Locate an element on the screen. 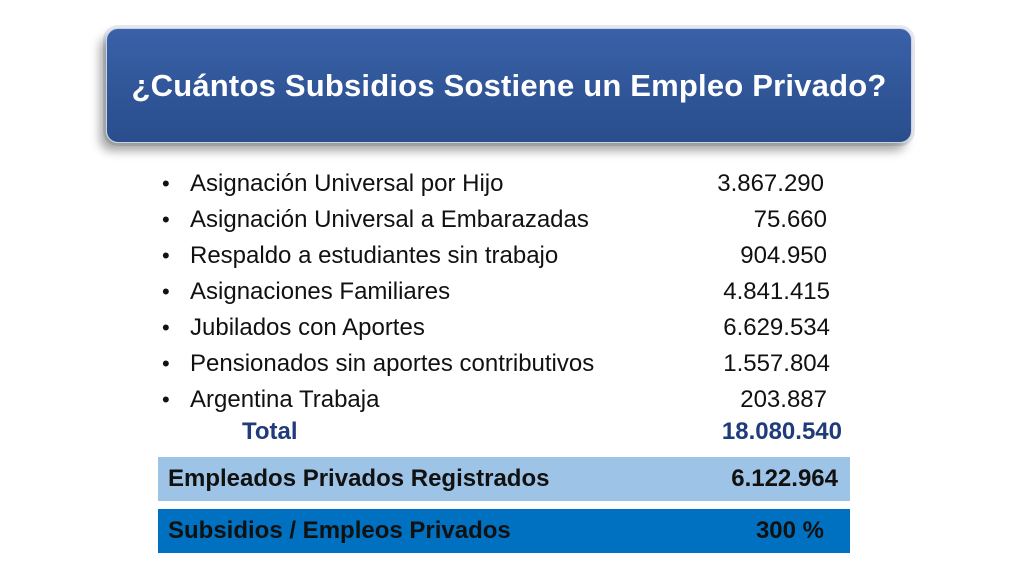  item-label: Asignaciones Familiares is located at coordinates (320, 291).